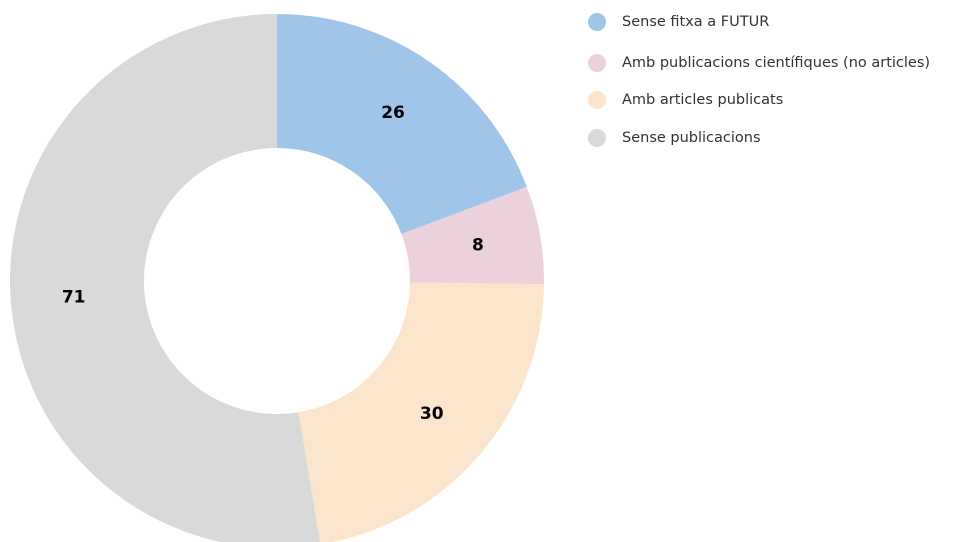 The height and width of the screenshot is (542, 980). I want to click on legend-label: Amb articles publicats, so click(702, 100).